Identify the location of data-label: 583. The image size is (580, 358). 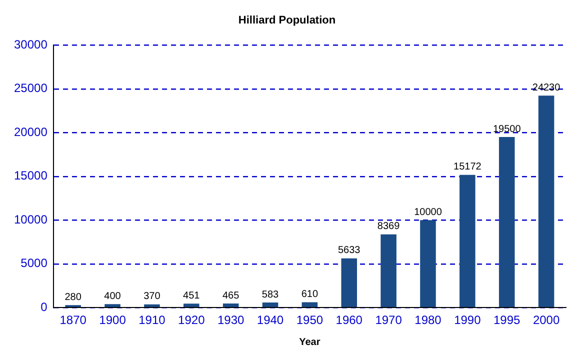
(271, 294).